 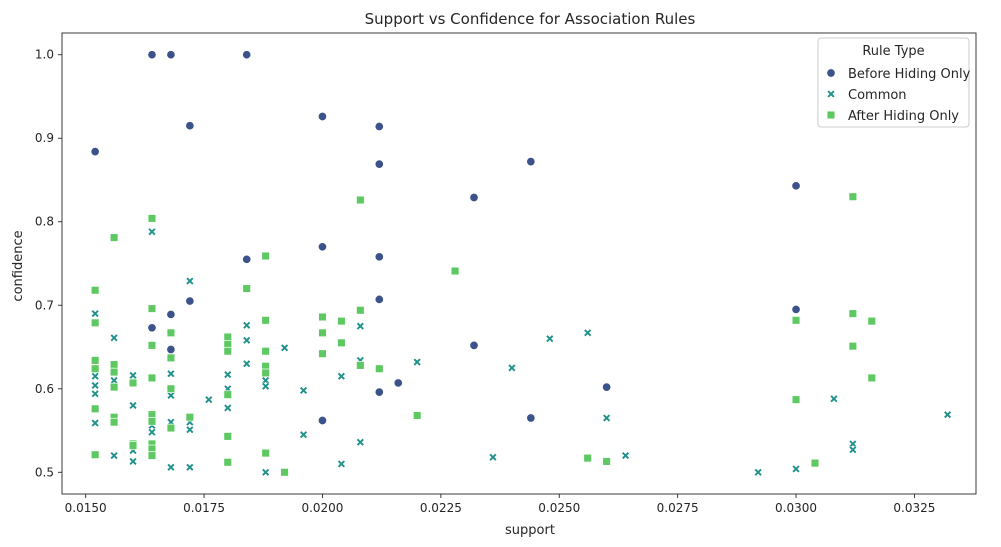 I want to click on y-axis-label: confidence, so click(x=18, y=265).